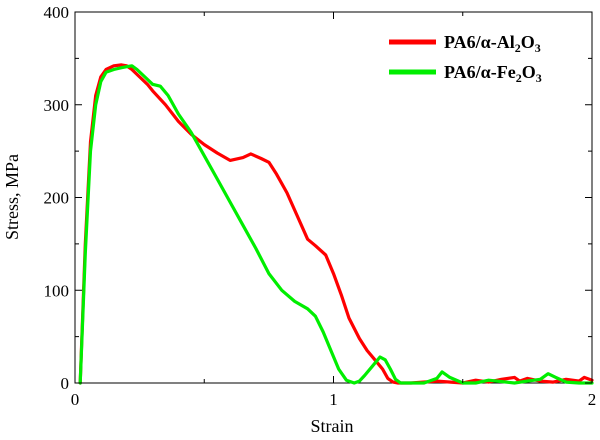  Describe the element at coordinates (333, 399) in the screenshot. I see `x-tick-label: 1` at that location.